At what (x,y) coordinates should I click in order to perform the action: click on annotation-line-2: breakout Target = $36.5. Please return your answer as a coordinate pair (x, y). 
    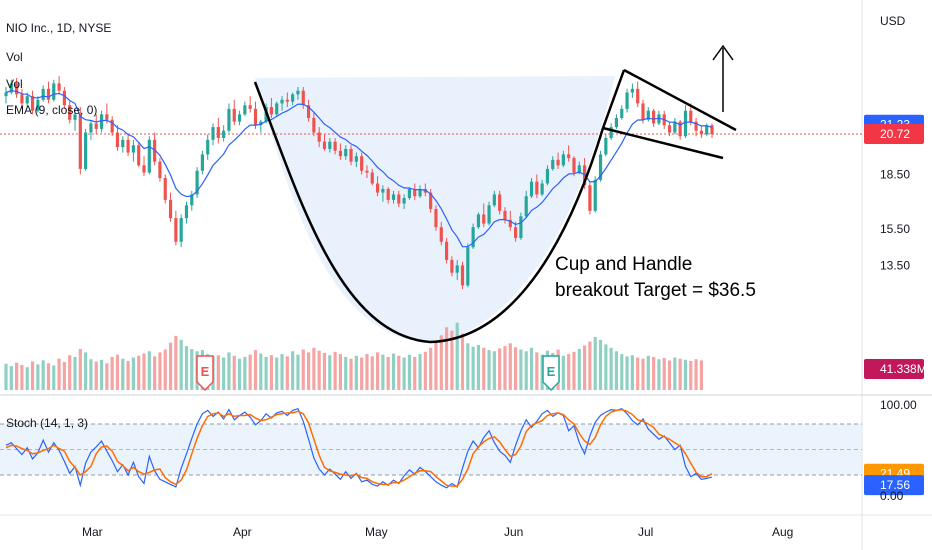
    Looking at the image, I should click on (655, 290).